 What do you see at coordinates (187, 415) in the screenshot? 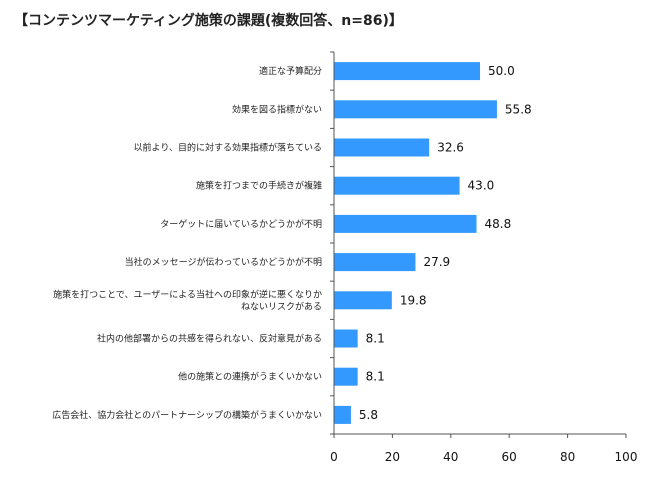
I see `category-label: 広告会社、協力会社とのパートナーシップの構築がうまくいかない` at bounding box center [187, 415].